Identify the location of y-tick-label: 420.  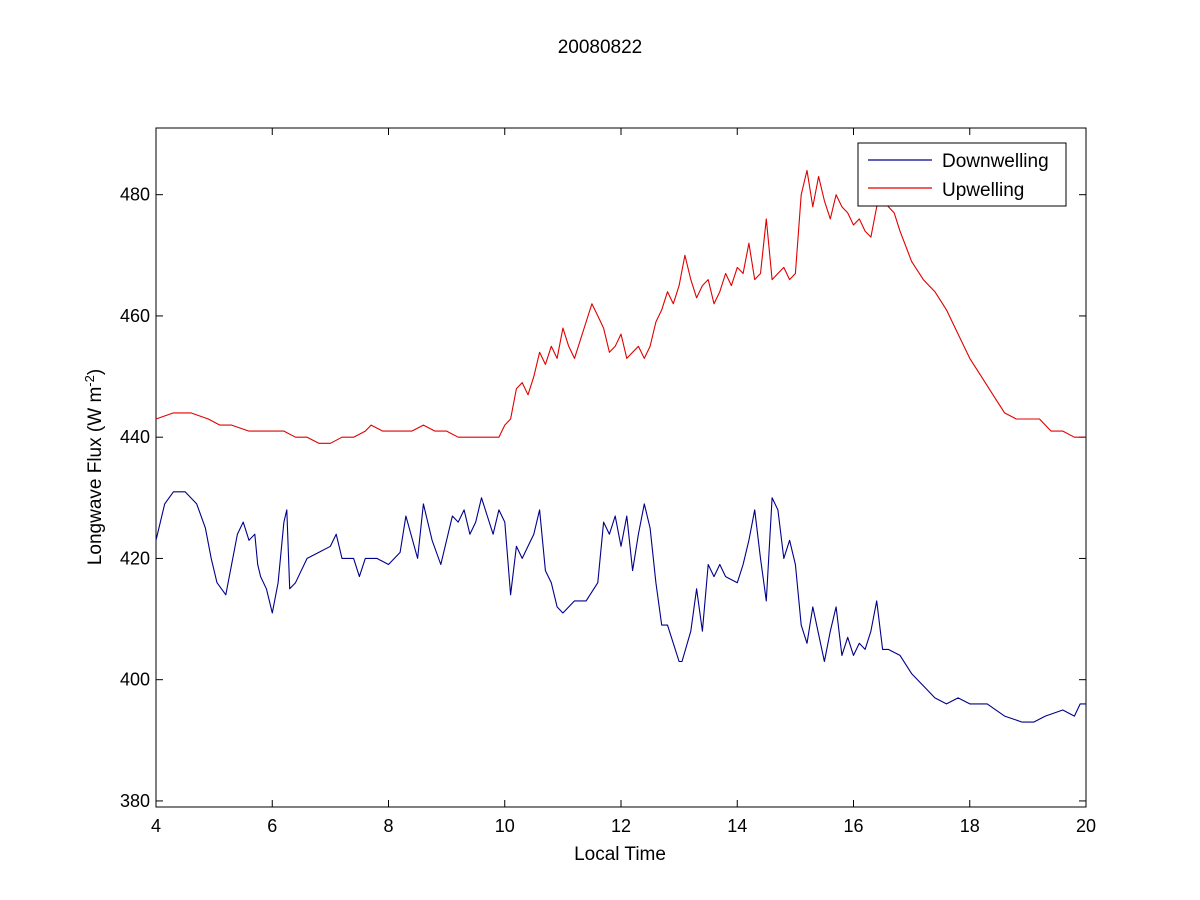
(135, 558).